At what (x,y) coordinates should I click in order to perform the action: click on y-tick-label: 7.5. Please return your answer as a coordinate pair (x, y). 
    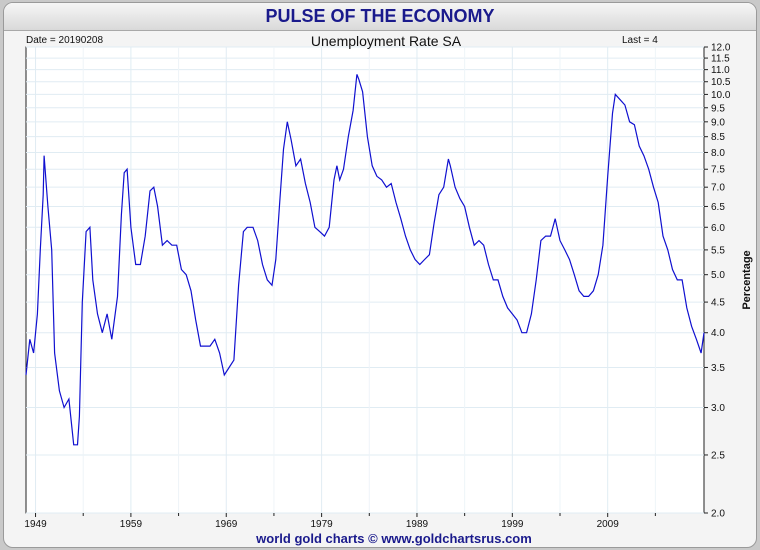
    Looking at the image, I should click on (718, 170).